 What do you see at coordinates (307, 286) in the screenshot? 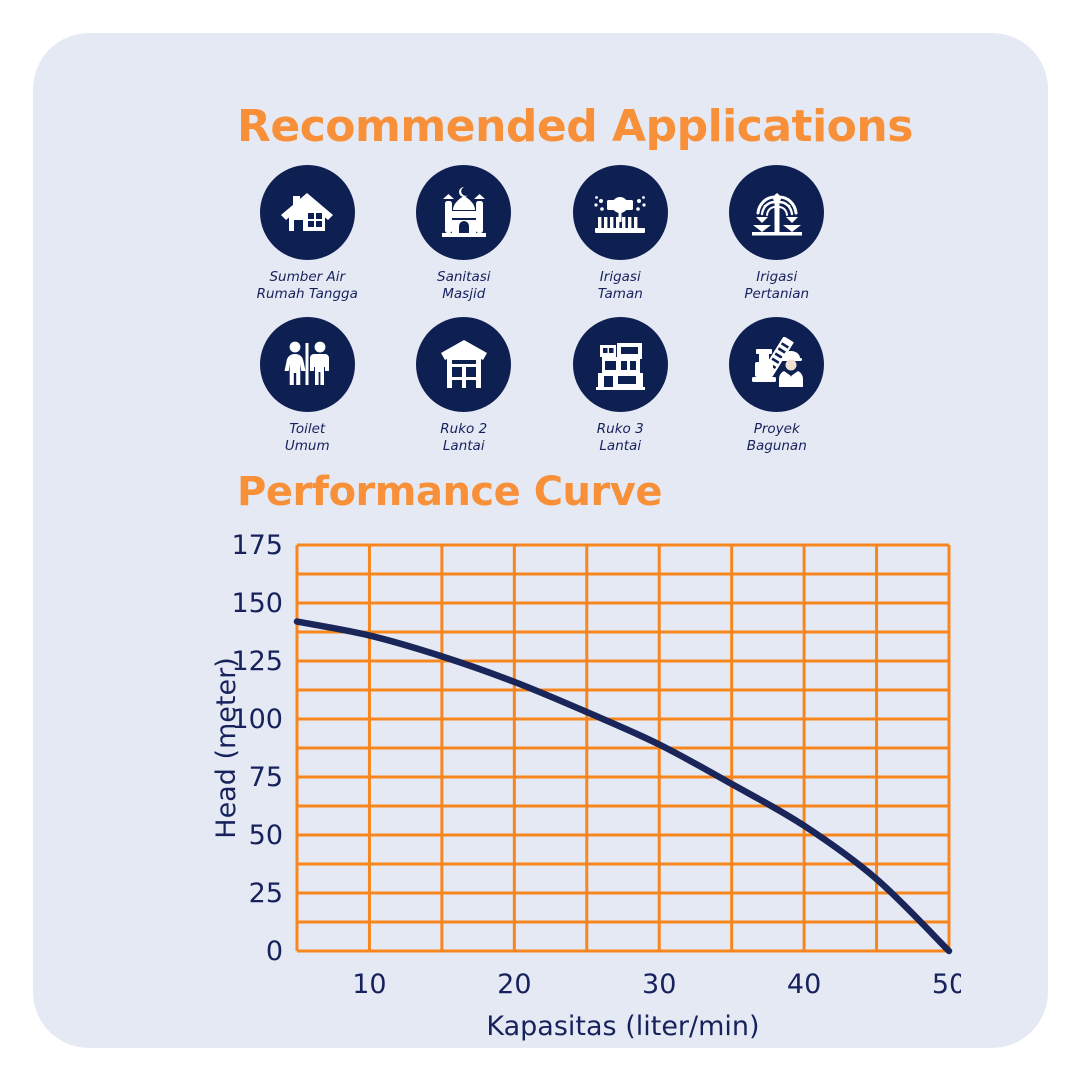
I see `application-label: Sumber Air Rumah Tangga` at bounding box center [307, 286].